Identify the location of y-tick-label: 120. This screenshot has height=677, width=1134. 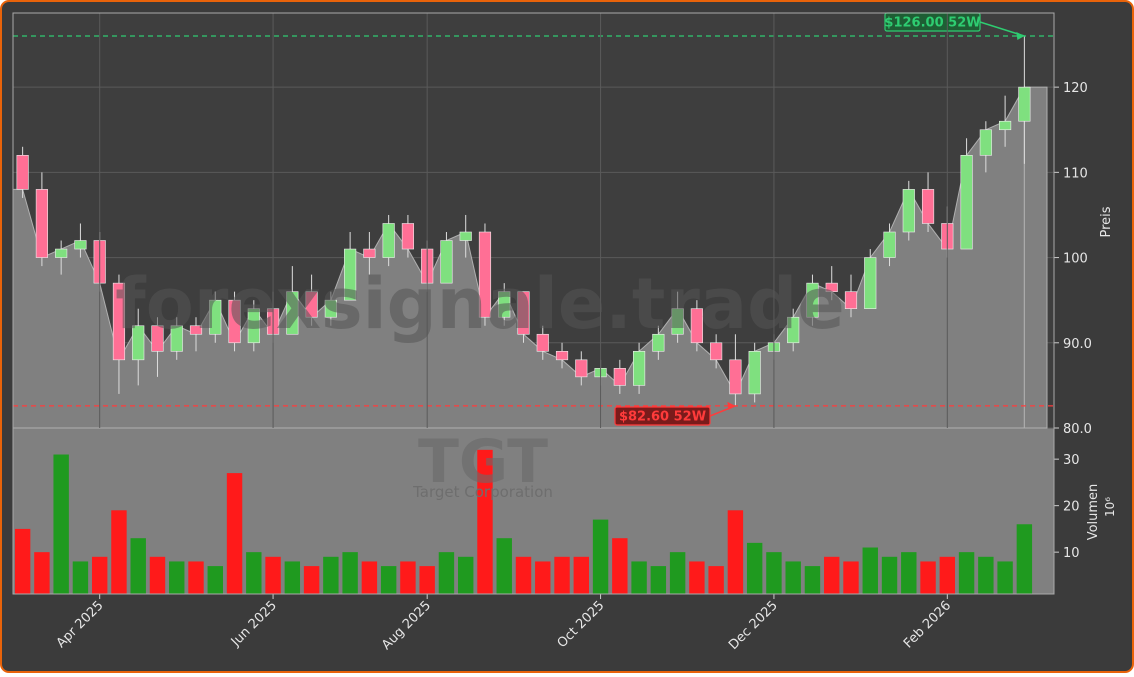
(1075, 88).